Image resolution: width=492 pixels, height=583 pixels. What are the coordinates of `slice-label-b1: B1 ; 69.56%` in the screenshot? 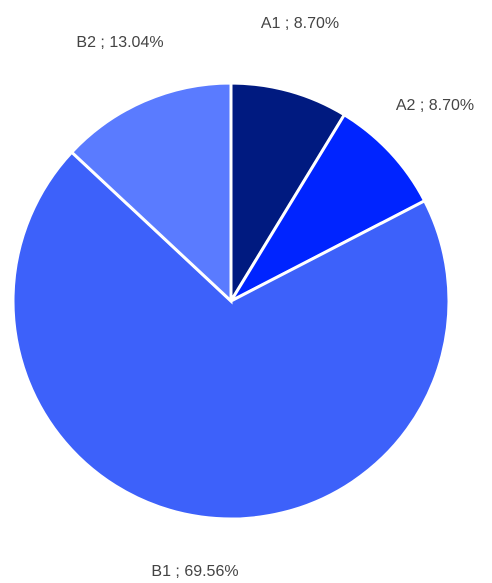 It's located at (194, 571).